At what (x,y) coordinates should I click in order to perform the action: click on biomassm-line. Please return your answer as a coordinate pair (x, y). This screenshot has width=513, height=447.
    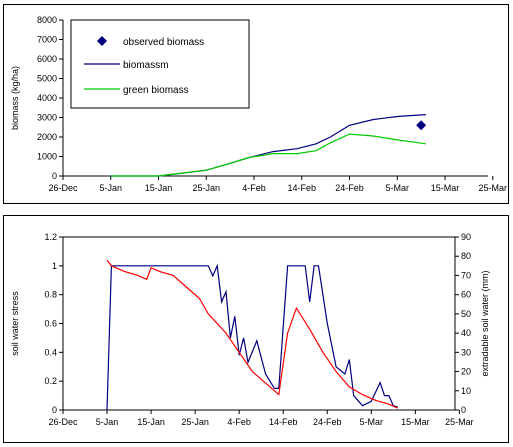
    Looking at the image, I should click on (268, 145).